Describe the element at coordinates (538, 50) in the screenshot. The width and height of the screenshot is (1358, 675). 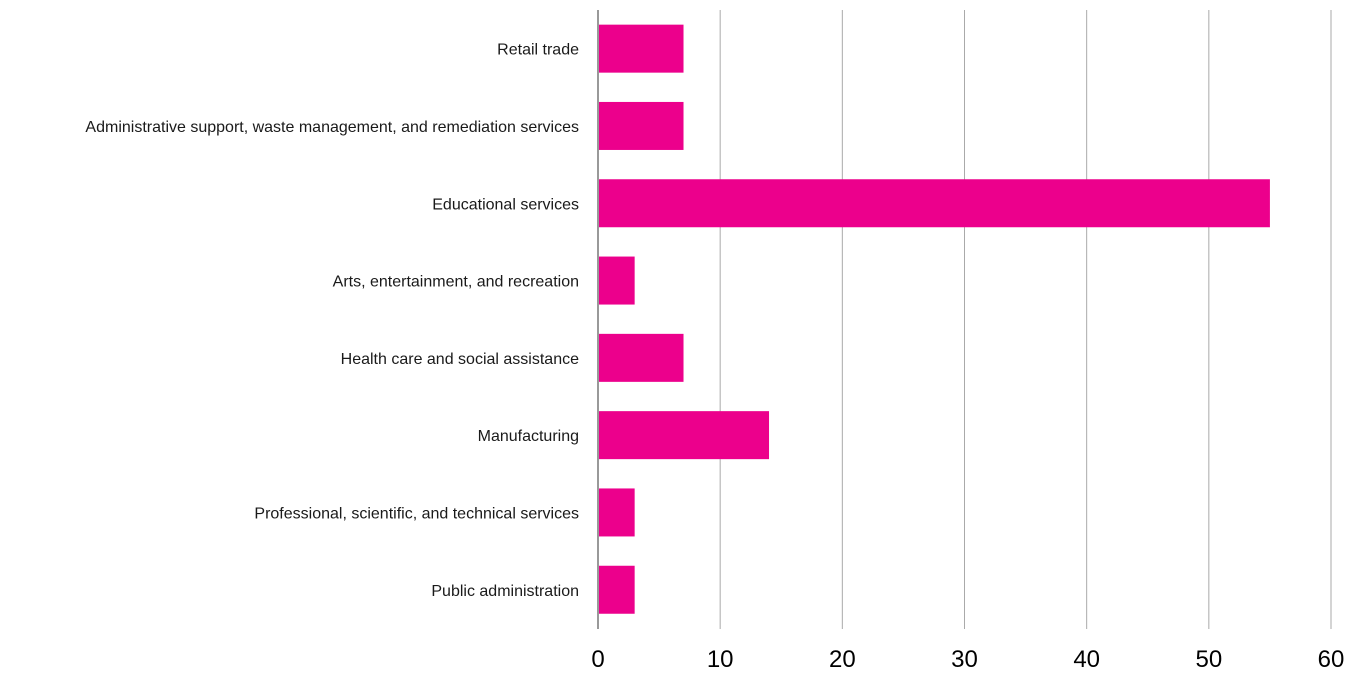
I see `category-label-0: Retail trade` at that location.